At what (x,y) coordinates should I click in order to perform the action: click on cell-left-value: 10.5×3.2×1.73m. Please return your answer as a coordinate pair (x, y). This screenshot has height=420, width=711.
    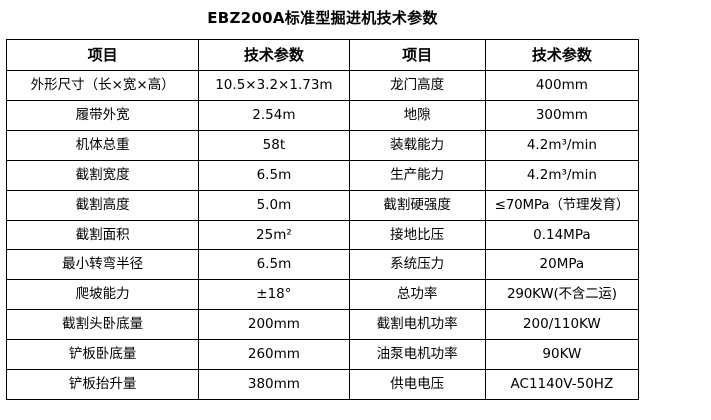
    Looking at the image, I should click on (274, 85).